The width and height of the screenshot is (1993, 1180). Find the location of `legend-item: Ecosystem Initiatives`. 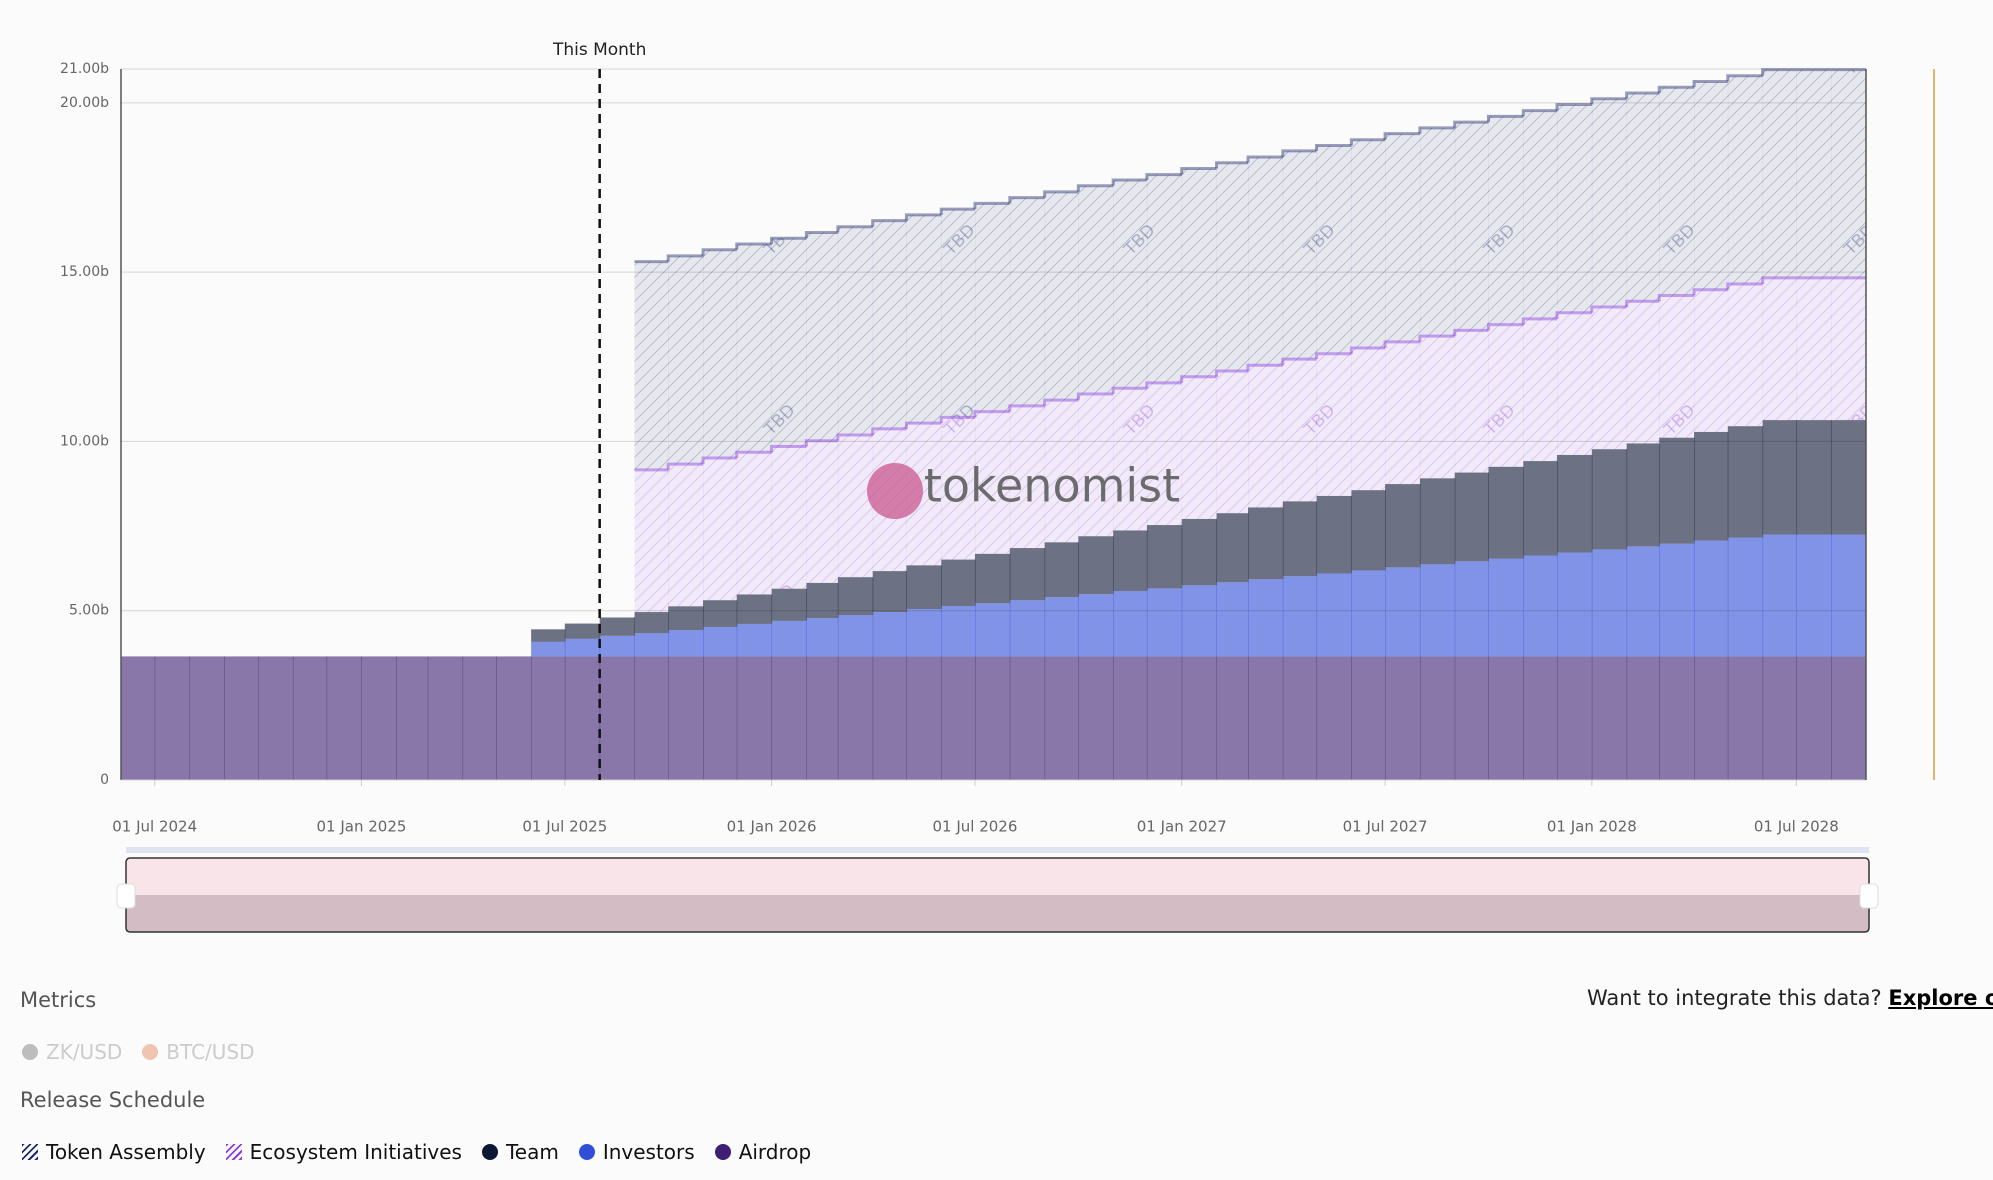

legend-item: Ecosystem Initiatives is located at coordinates (343, 1152).